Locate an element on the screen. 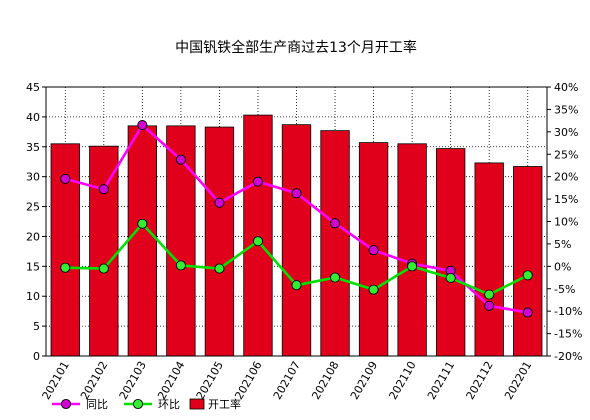 Image resolution: width=590 pixels, height=420 pixels. left-axis-tick-label: 10 is located at coordinates (33, 296).